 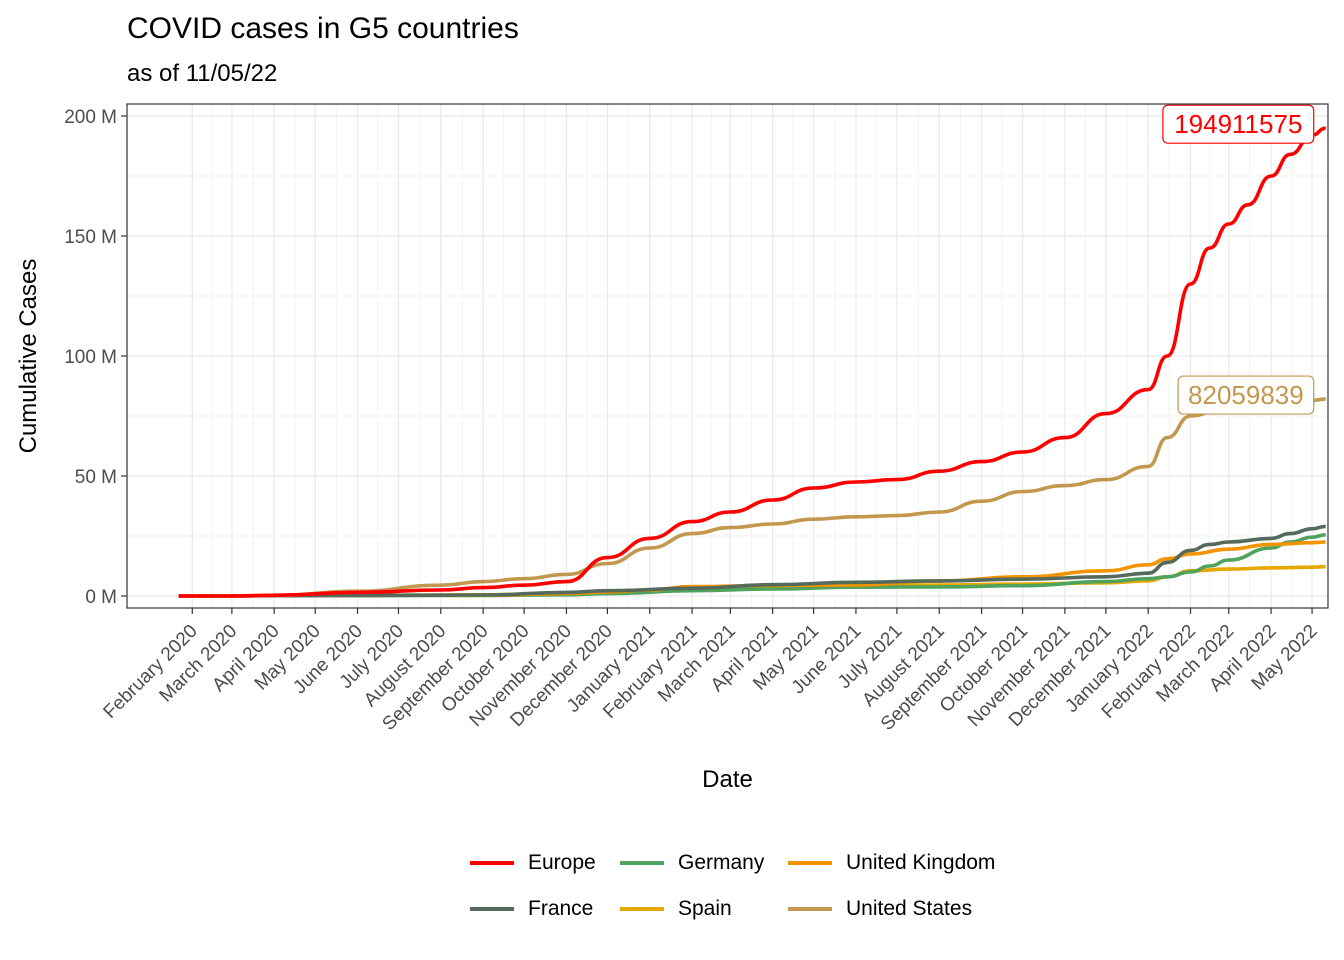 I want to click on legend-label: Europe, so click(x=562, y=862).